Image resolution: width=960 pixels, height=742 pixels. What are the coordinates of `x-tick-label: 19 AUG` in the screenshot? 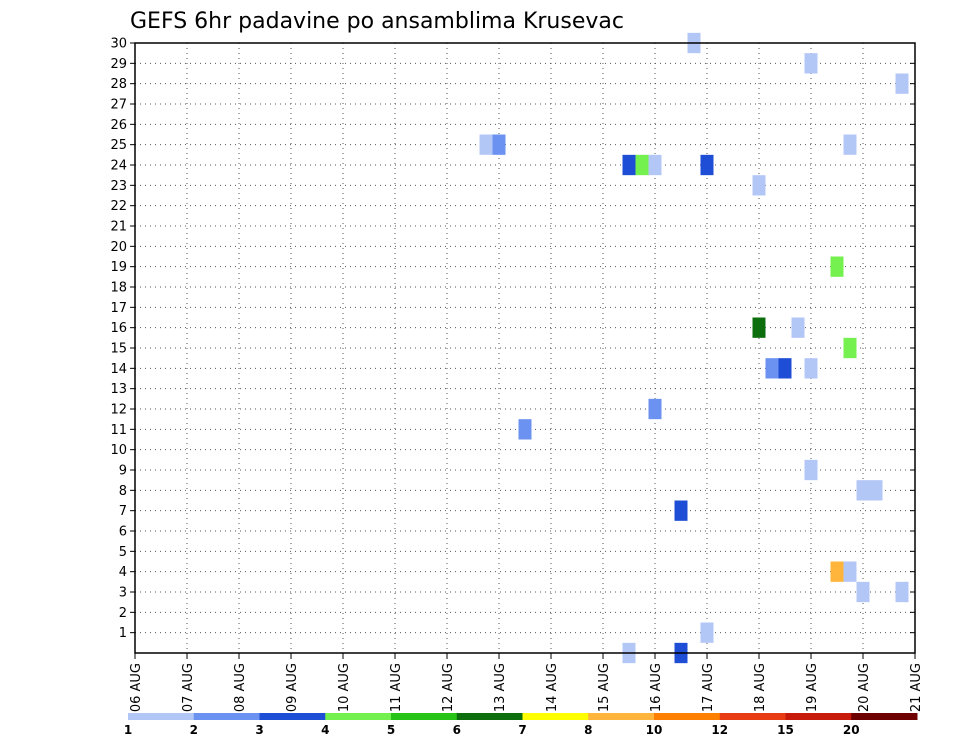 It's located at (812, 687).